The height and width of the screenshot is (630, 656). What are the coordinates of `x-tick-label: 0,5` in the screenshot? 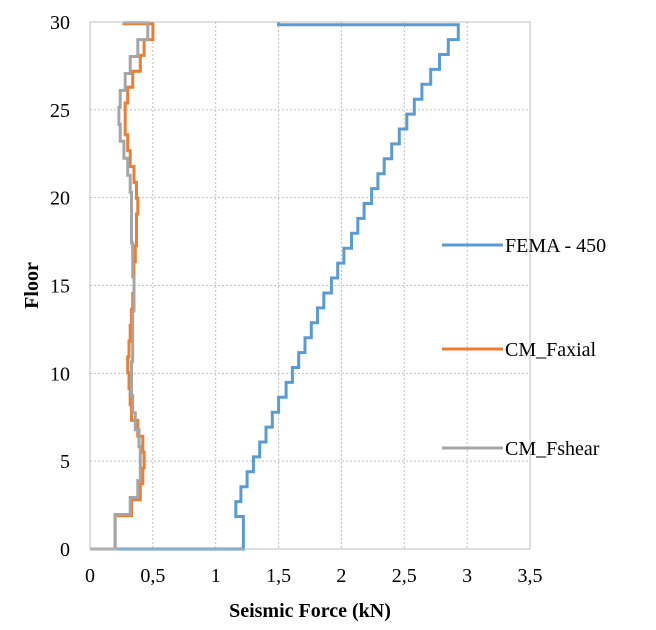 It's located at (152, 576).